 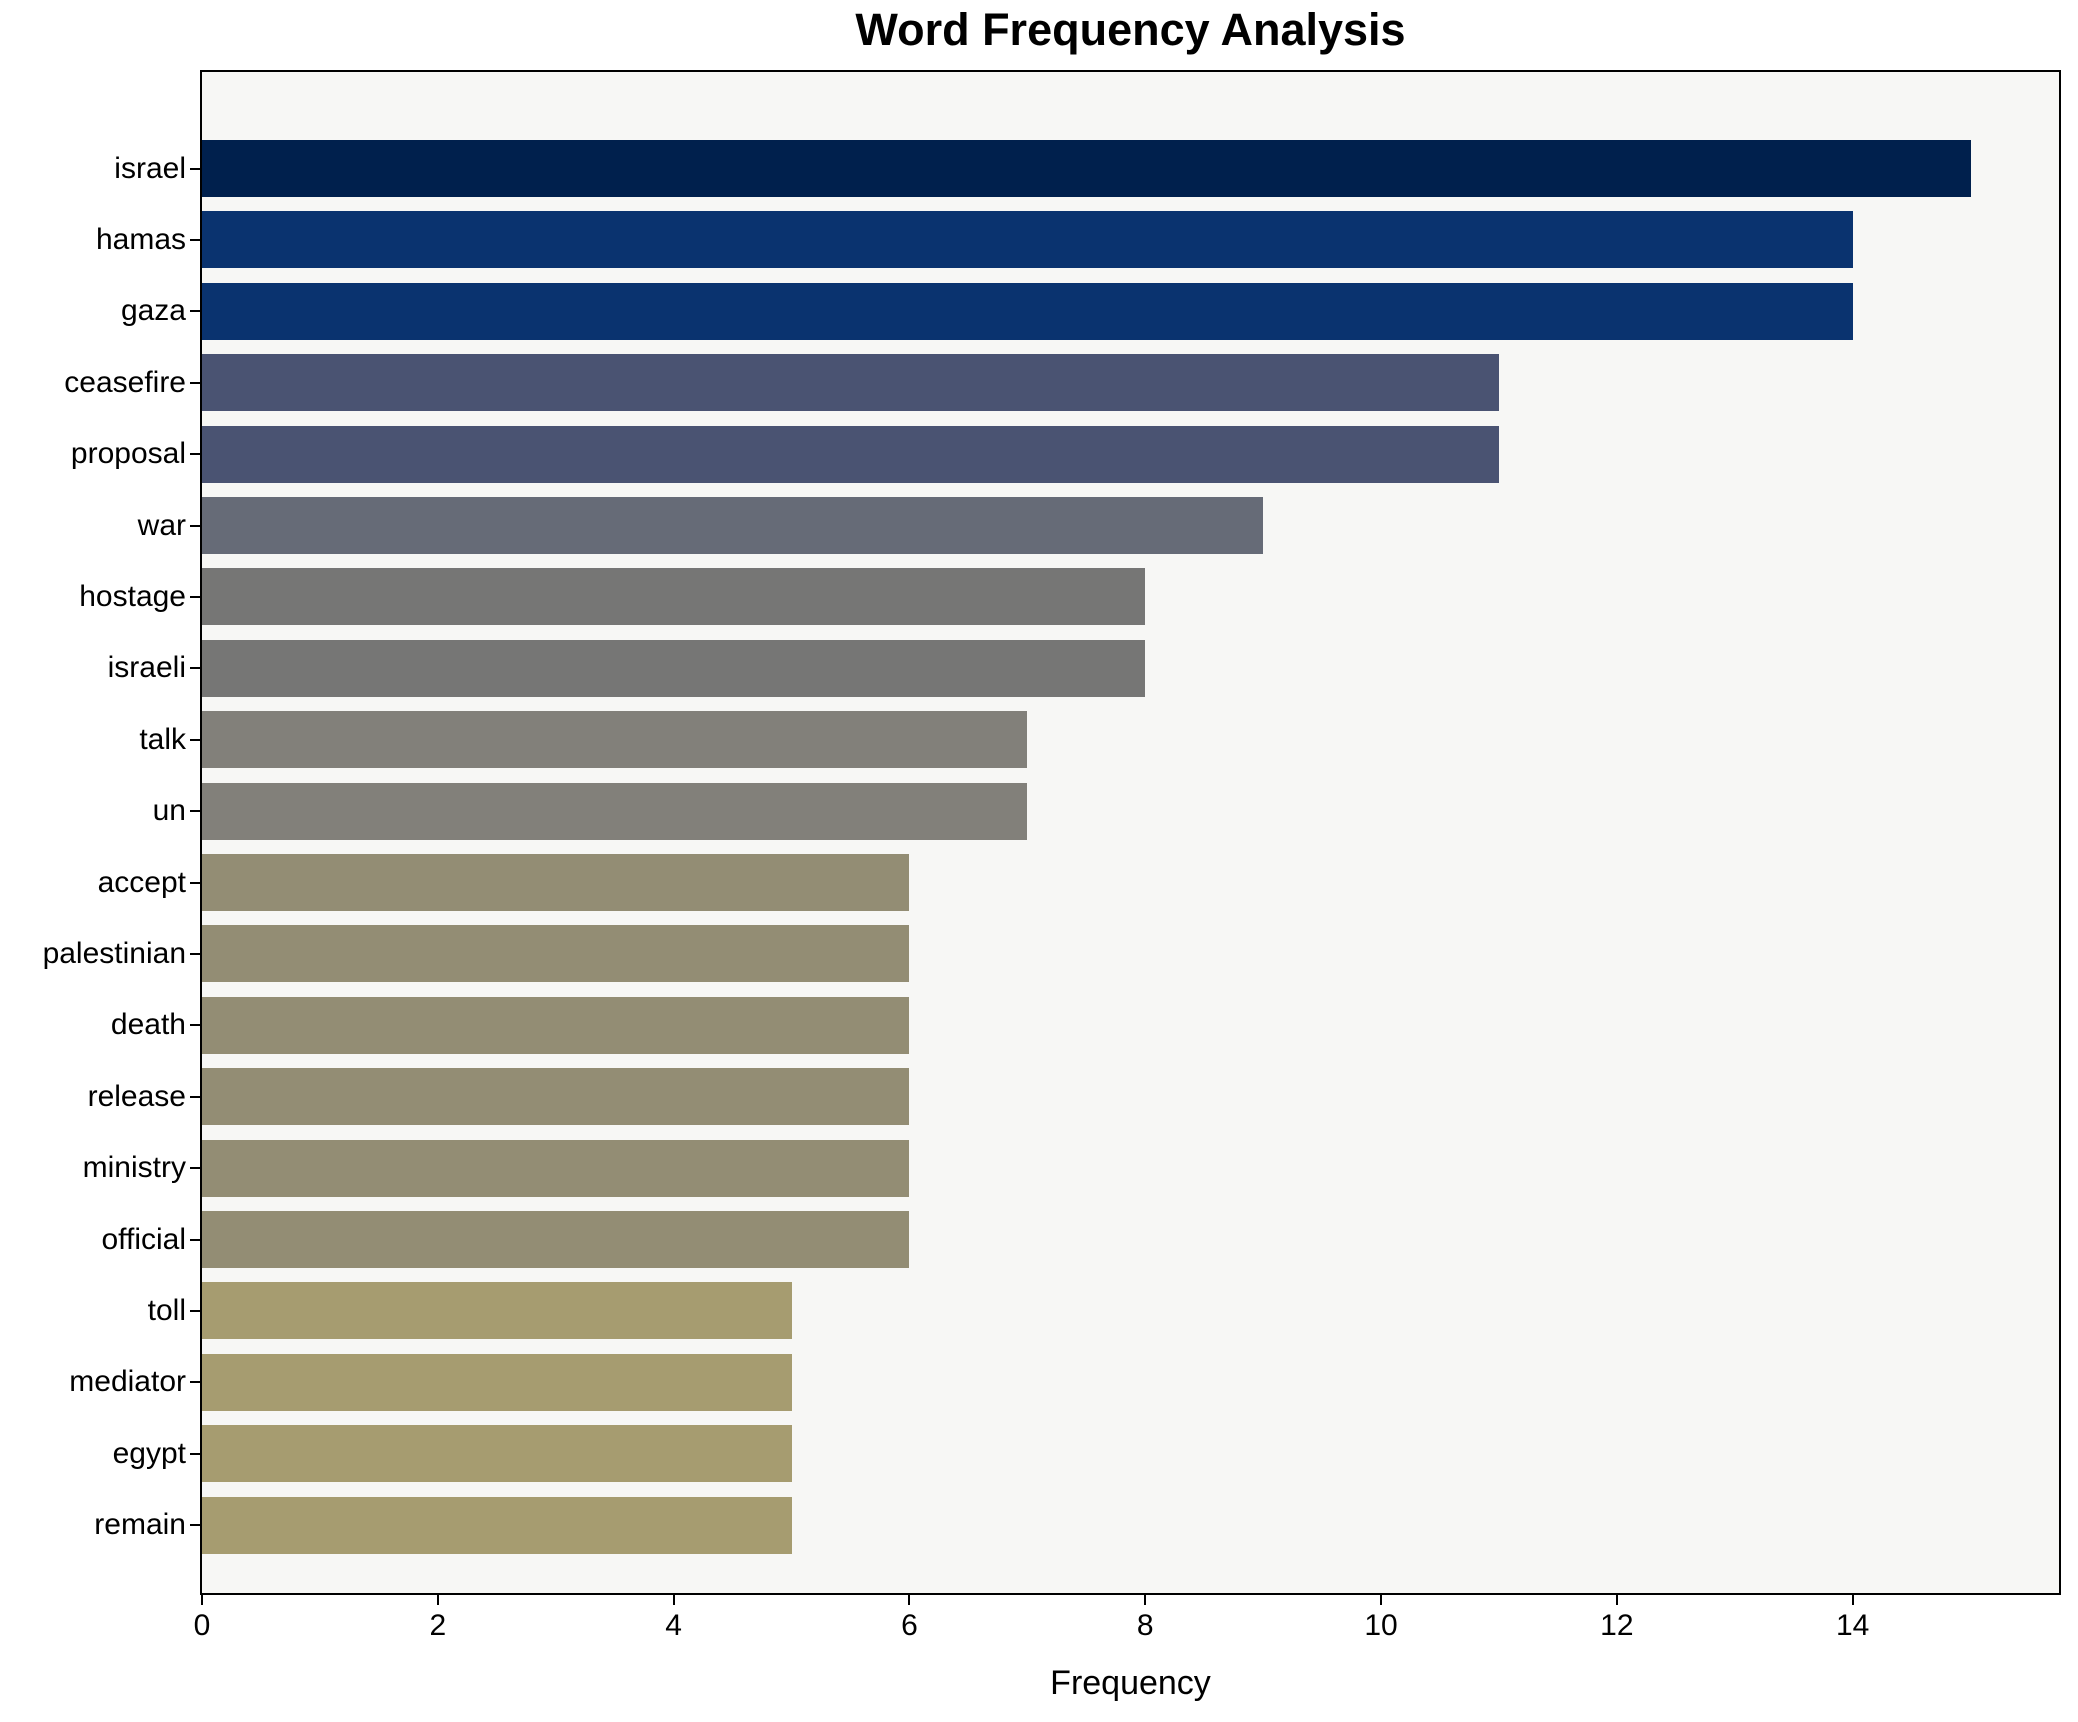 What do you see at coordinates (134, 1168) in the screenshot?
I see `y-tick-label-ministry: ministry` at bounding box center [134, 1168].